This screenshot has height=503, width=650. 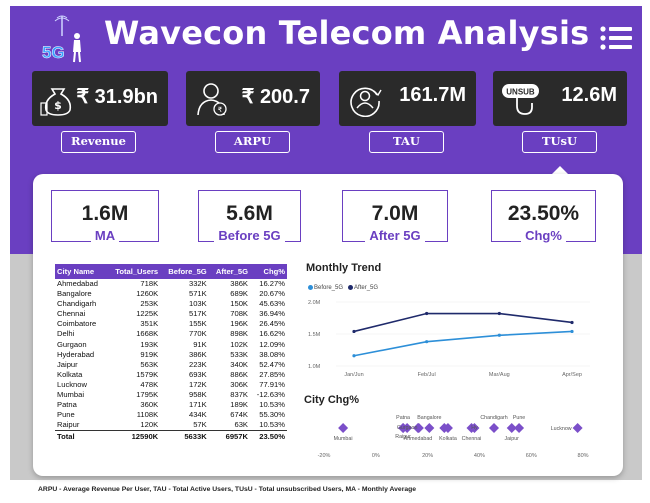 What do you see at coordinates (171, 385) in the screenshot?
I see `table-row: Lucknow 478K 172K 306K 77.91%` at bounding box center [171, 385].